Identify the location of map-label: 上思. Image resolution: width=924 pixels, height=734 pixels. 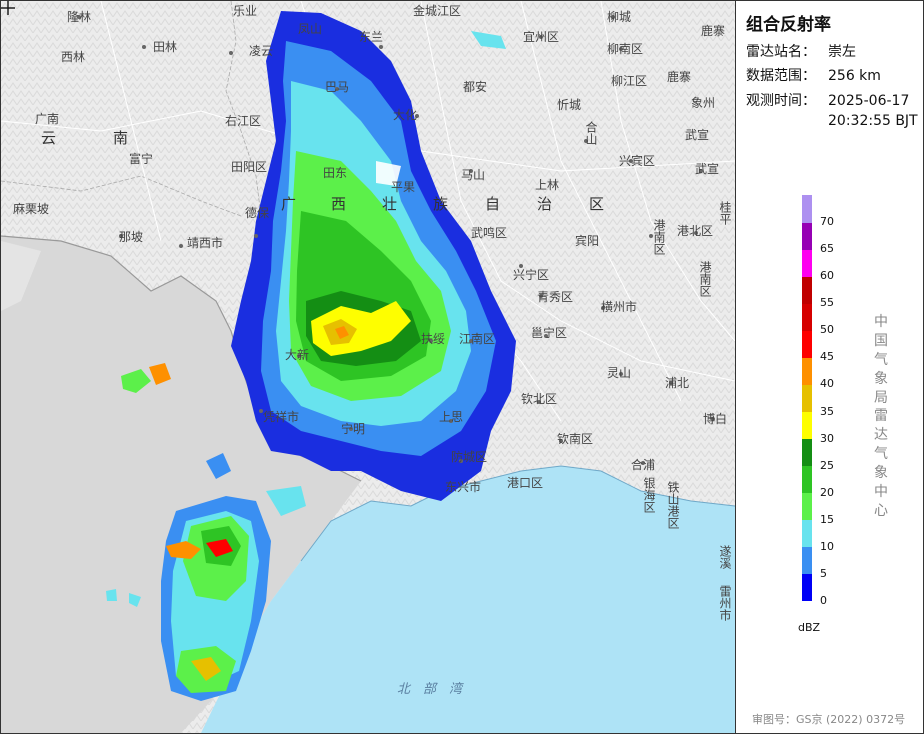
(451, 417).